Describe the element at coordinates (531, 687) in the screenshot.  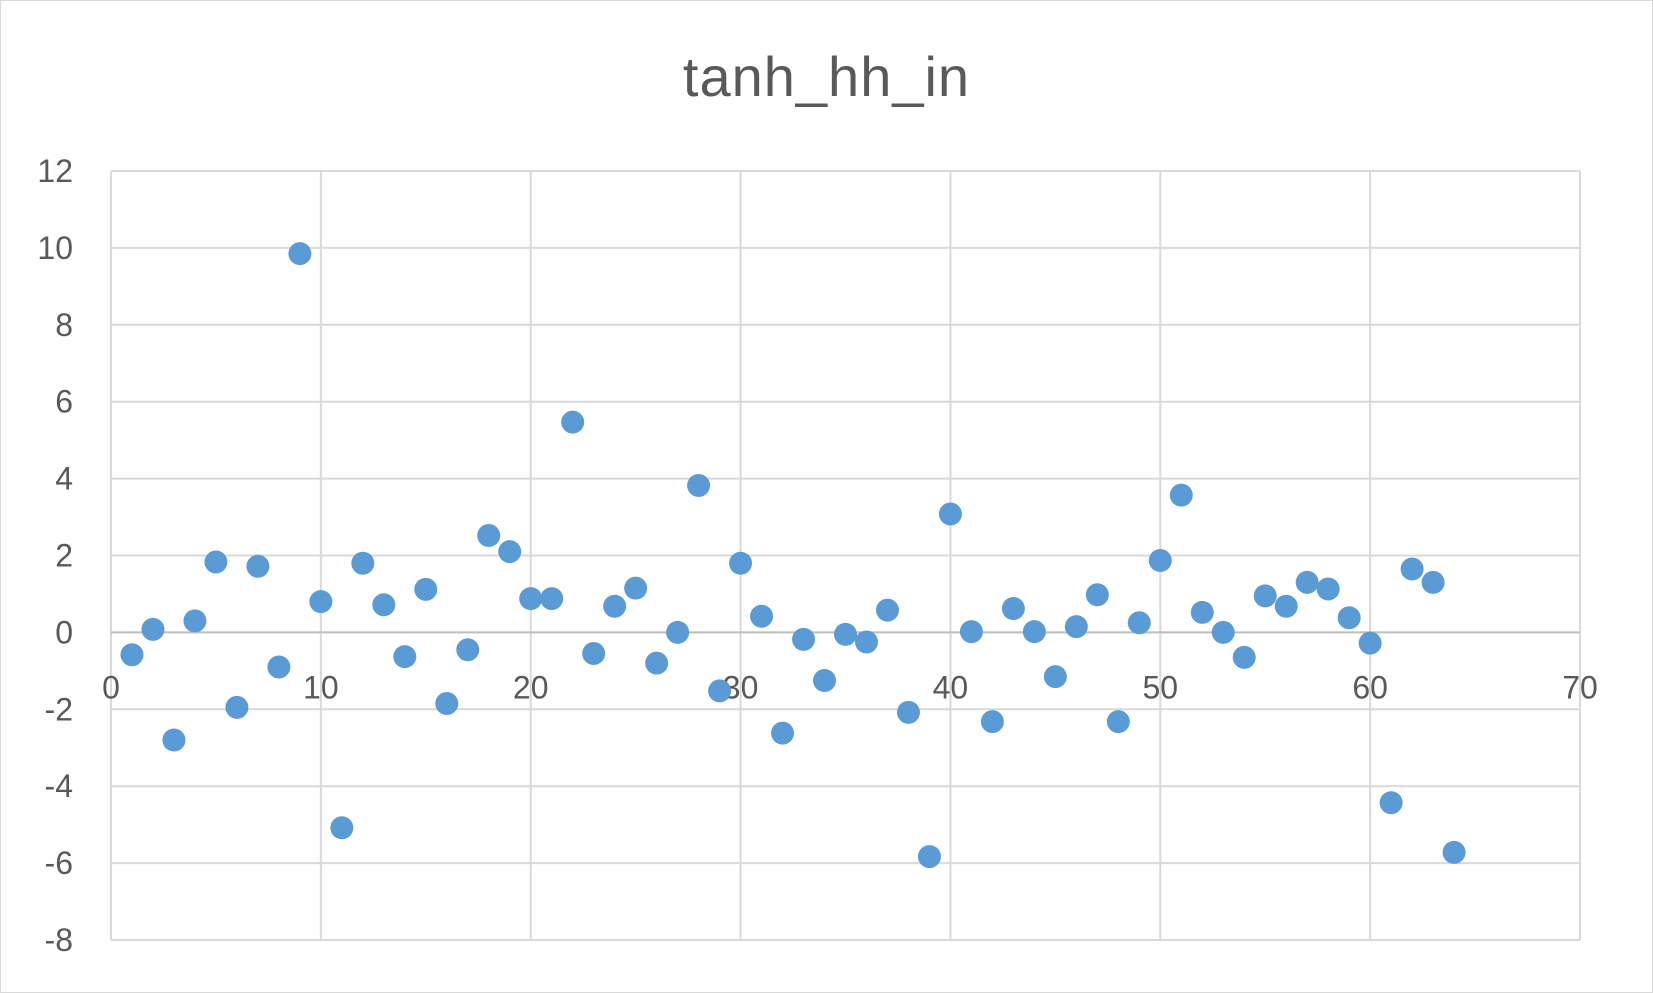
I see `x-tick-label: 20` at that location.